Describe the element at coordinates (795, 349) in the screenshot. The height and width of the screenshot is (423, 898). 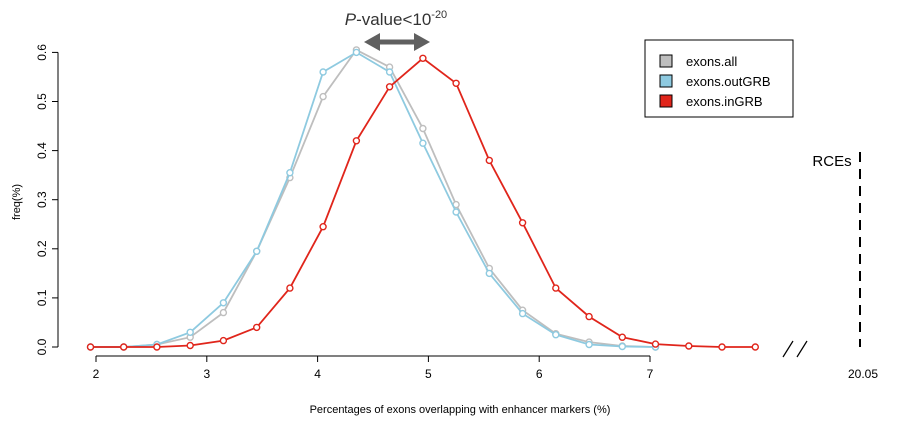
I see `axis-break` at that location.